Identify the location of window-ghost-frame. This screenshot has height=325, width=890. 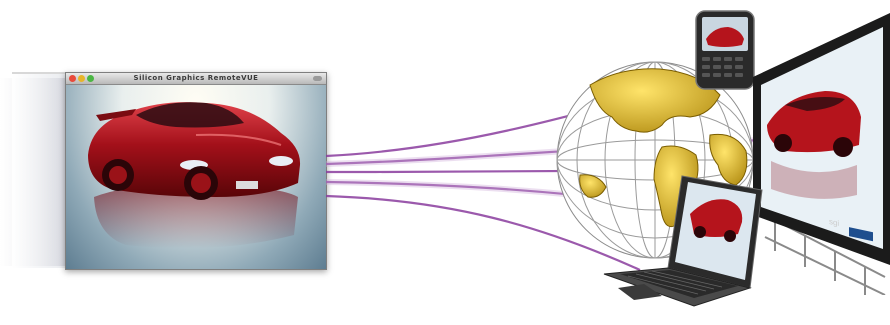
(40, 170).